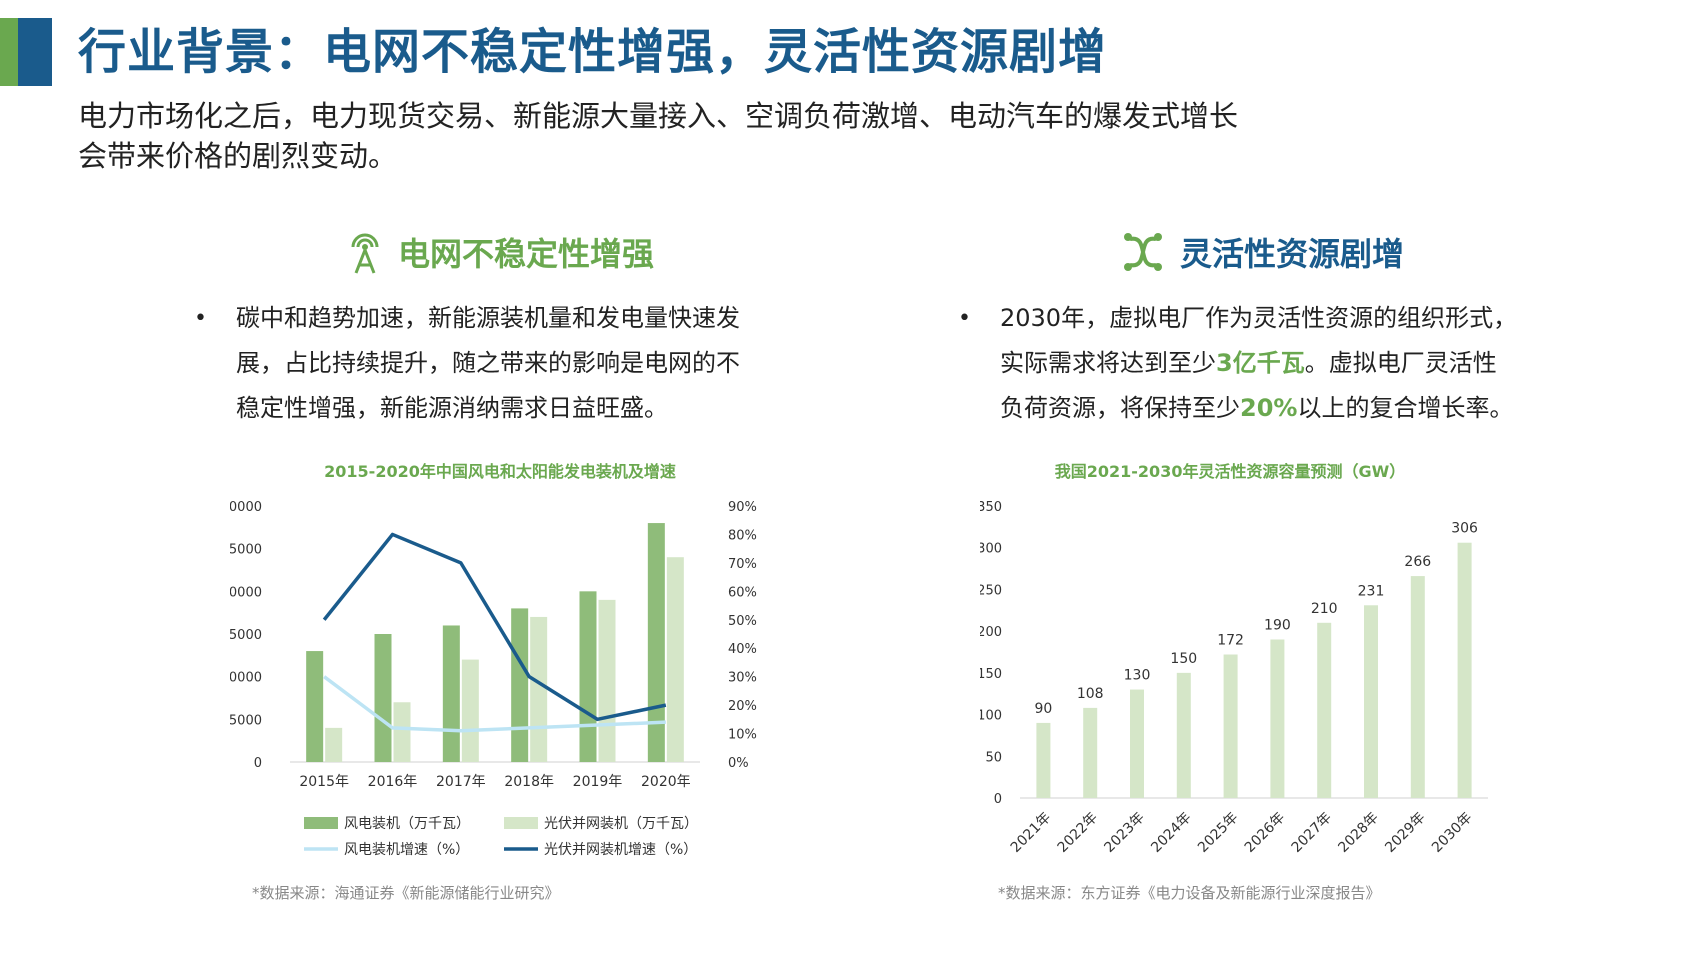 This screenshot has width=1706, height=959. I want to click on right-chart-title: 我国2021-2030年灵活性资源容量预测（GW）, so click(1230, 471).